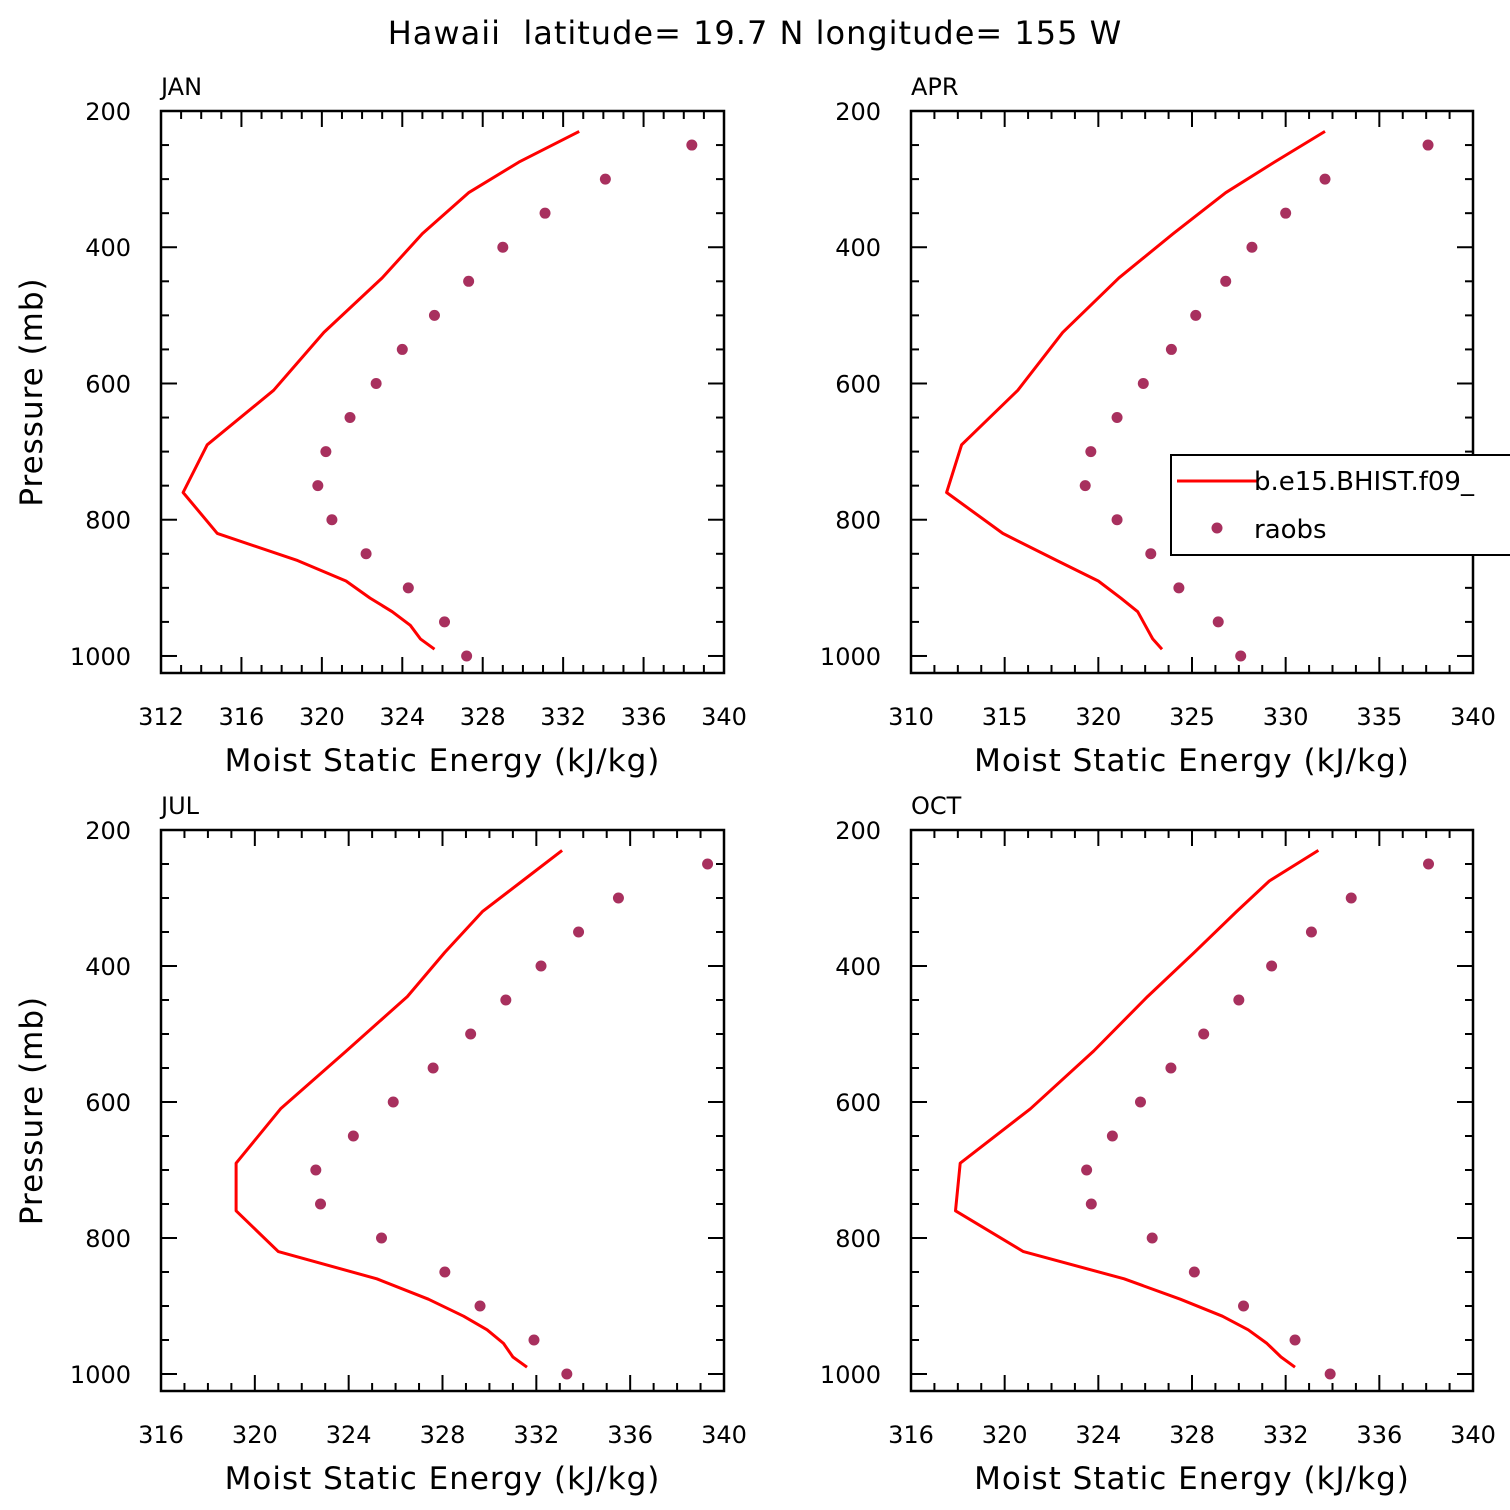  What do you see at coordinates (935, 87) in the screenshot?
I see `panel-title: APR` at bounding box center [935, 87].